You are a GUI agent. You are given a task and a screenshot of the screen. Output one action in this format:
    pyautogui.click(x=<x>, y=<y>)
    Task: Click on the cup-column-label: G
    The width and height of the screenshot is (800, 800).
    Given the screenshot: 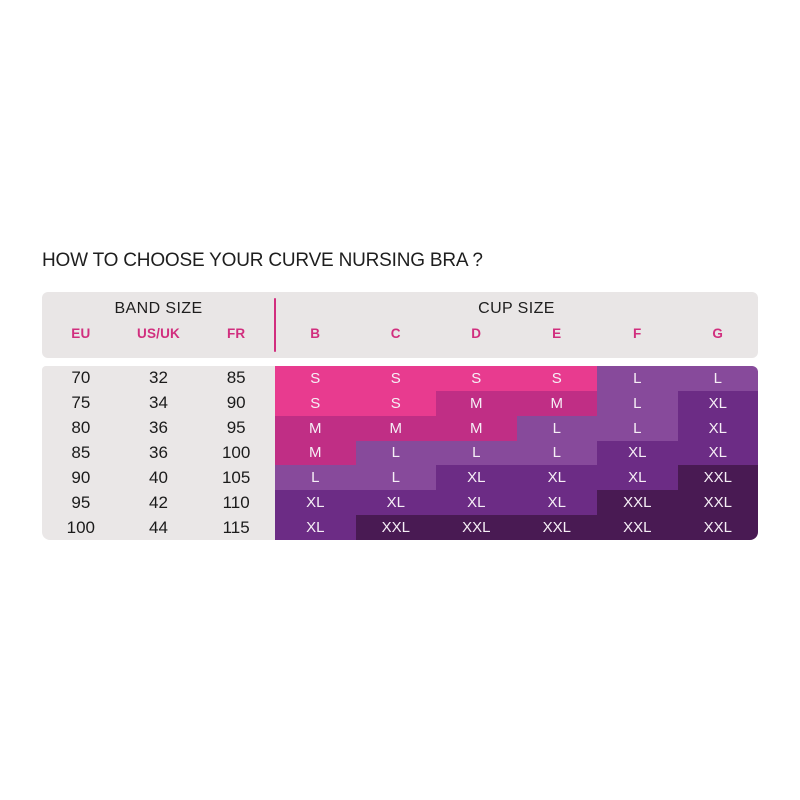 What is the action you would take?
    pyautogui.click(x=718, y=333)
    